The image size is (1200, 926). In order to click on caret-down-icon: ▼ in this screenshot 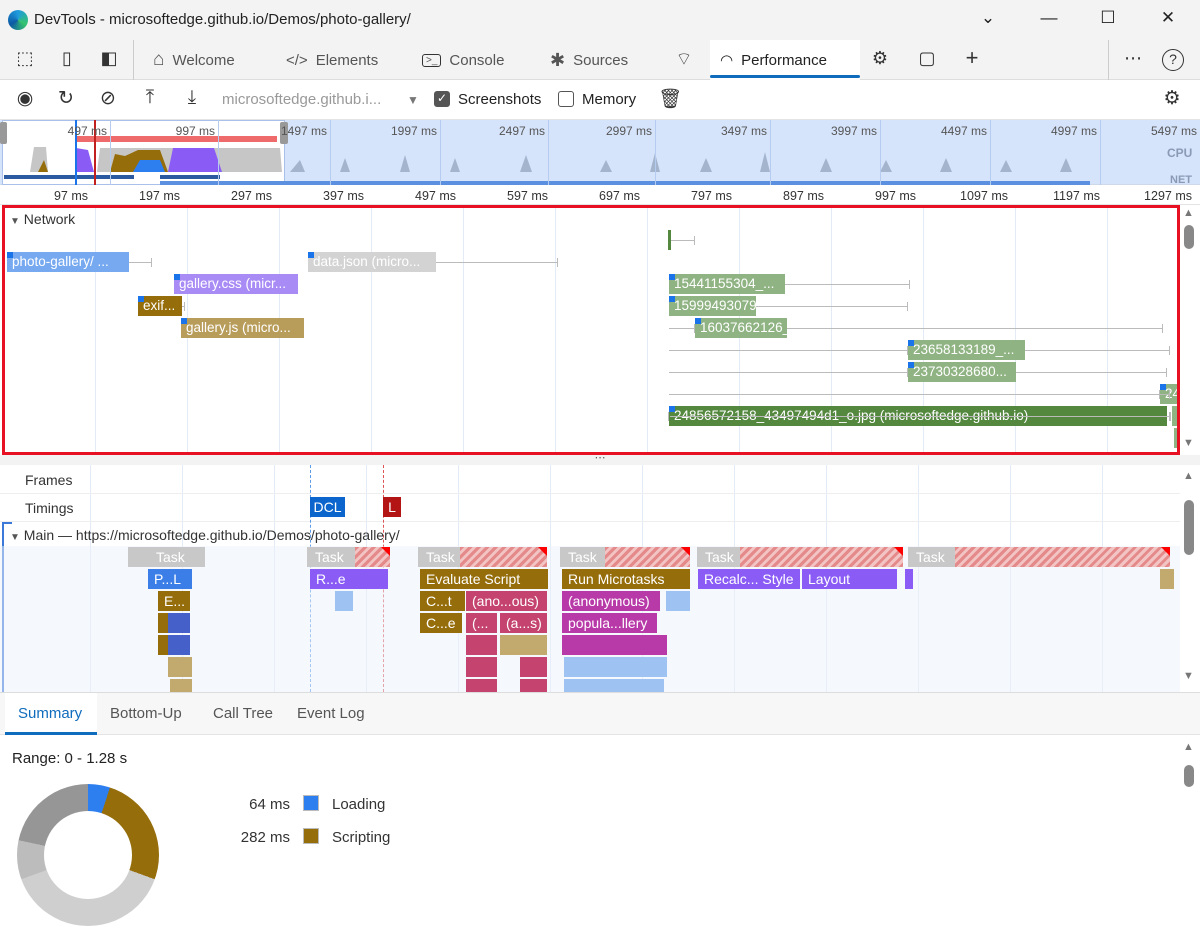, I will do `click(413, 100)`.